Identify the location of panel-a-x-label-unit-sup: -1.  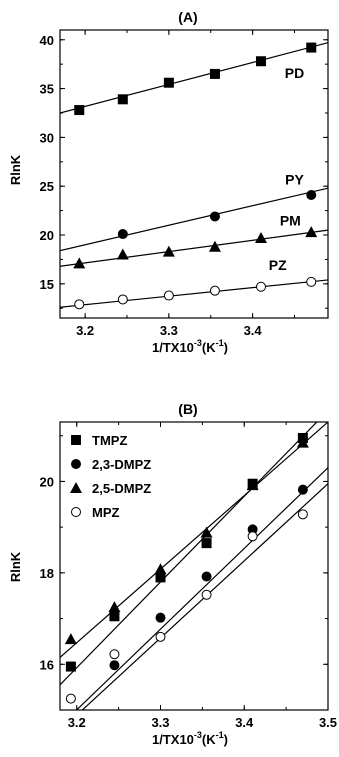
(220, 343).